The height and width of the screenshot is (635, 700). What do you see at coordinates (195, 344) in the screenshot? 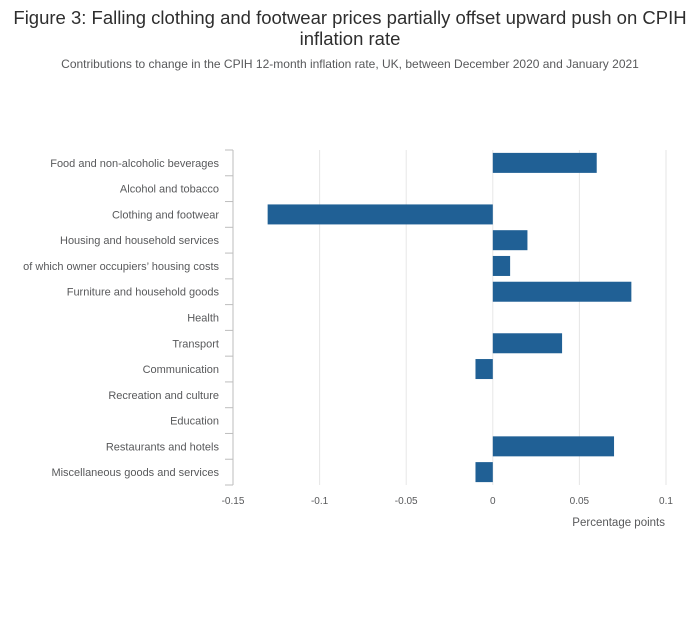
I see `y-category-label: Transport` at bounding box center [195, 344].